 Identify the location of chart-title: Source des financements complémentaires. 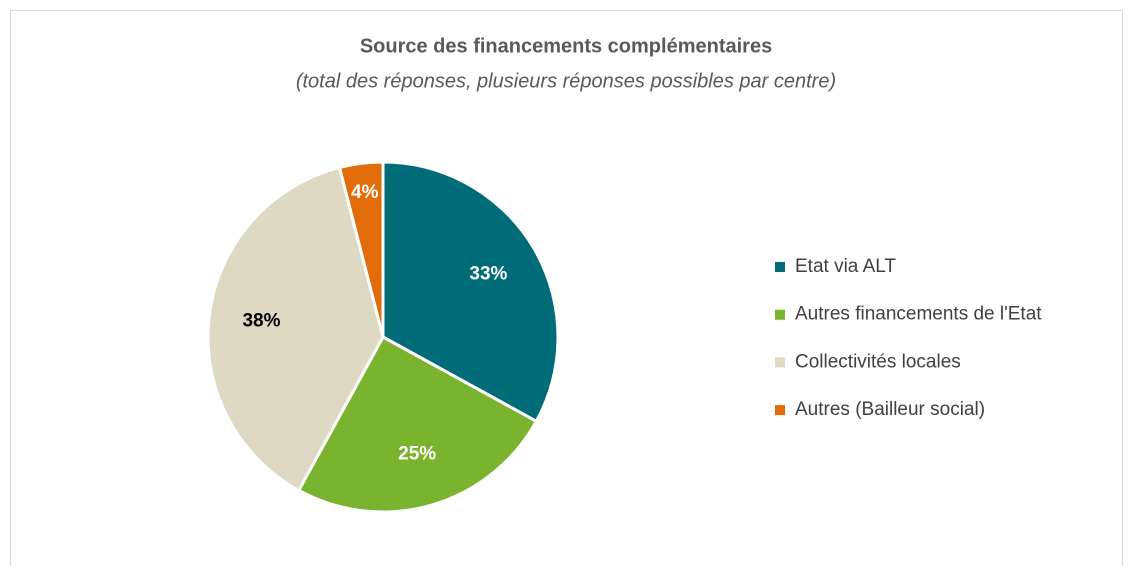
(566, 46).